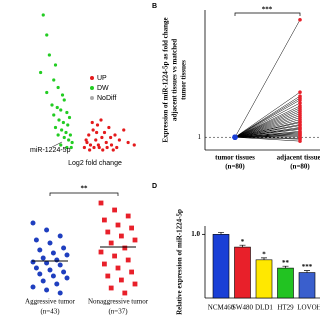 This screenshot has width=320, height=320. I want to click on x-tick-label: adjacent tissues, so click(298, 158).